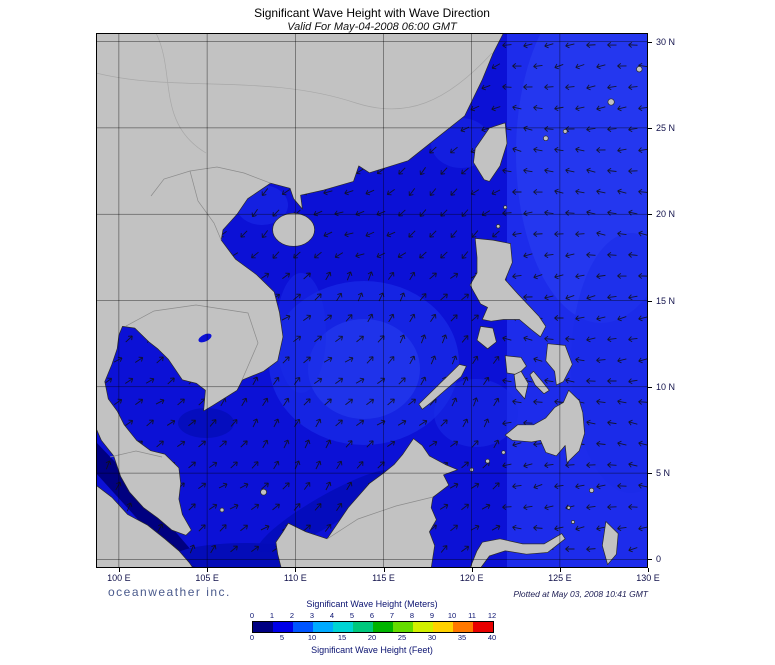  What do you see at coordinates (546, 138) in the screenshot?
I see `land-ishigaki-island` at bounding box center [546, 138].